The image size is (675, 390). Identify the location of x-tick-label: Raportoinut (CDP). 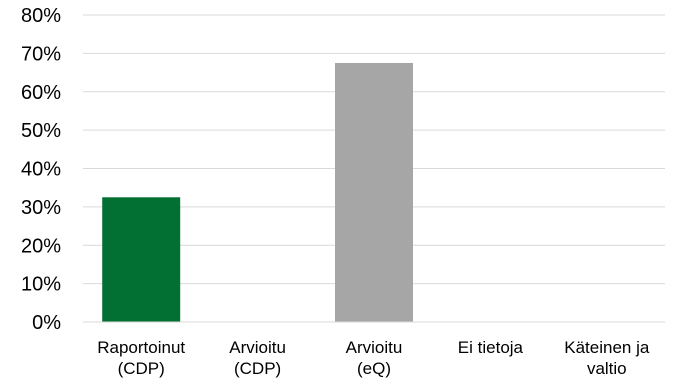
(141, 358).